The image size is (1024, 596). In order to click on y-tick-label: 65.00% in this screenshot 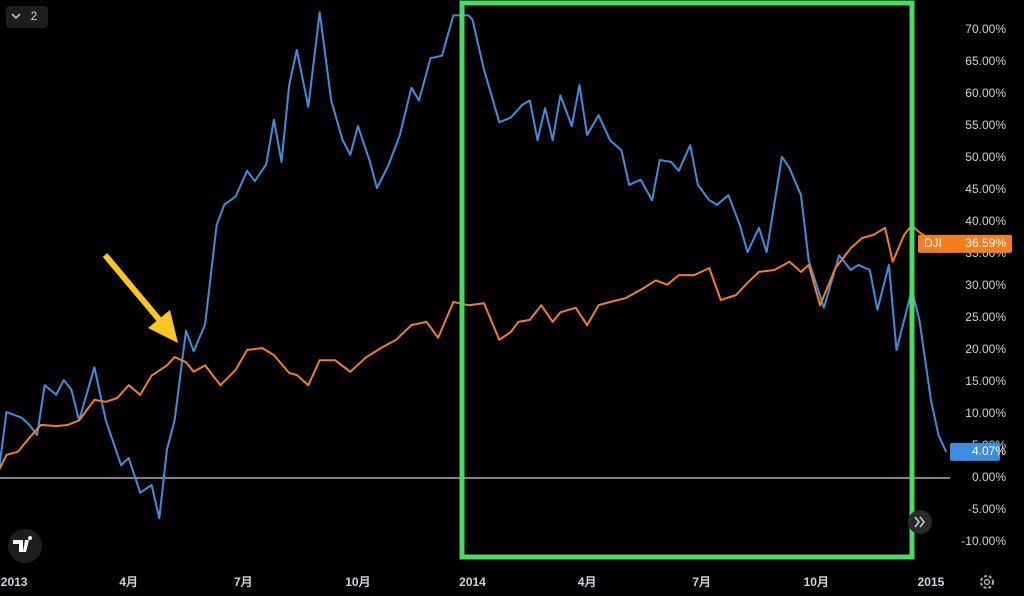, I will do `click(985, 61)`.